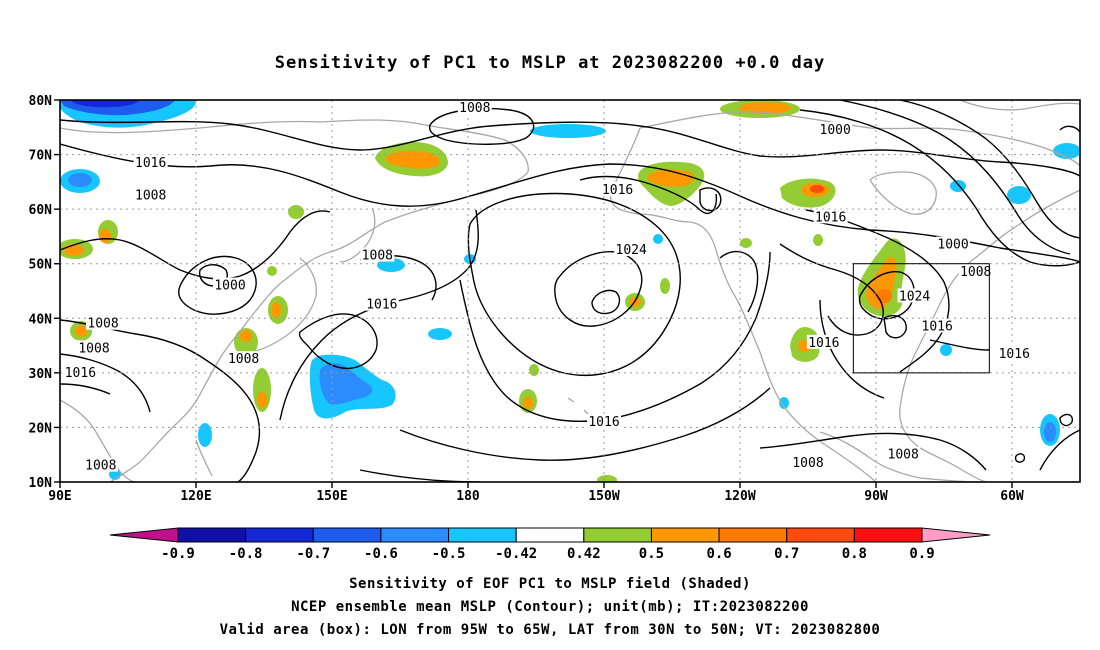 Image resolution: width=1100 pixels, height=650 pixels. What do you see at coordinates (903, 193) in the screenshot?
I see `coastline-hudson-bay` at bounding box center [903, 193].